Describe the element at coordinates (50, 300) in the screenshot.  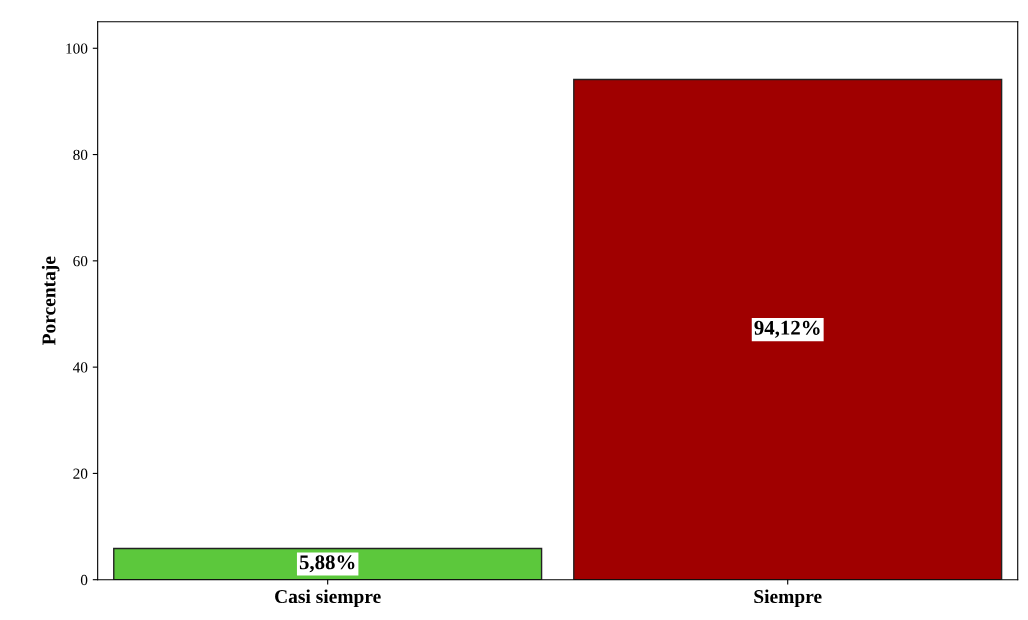
I see `y-axis-title: Porcentaje` at that location.